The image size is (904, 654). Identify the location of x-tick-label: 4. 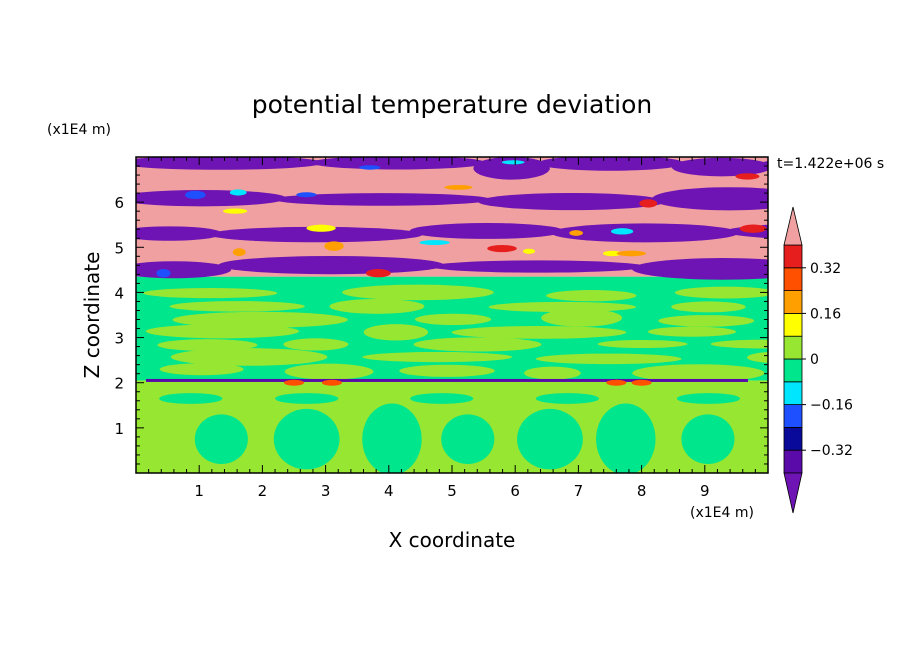
(389, 491).